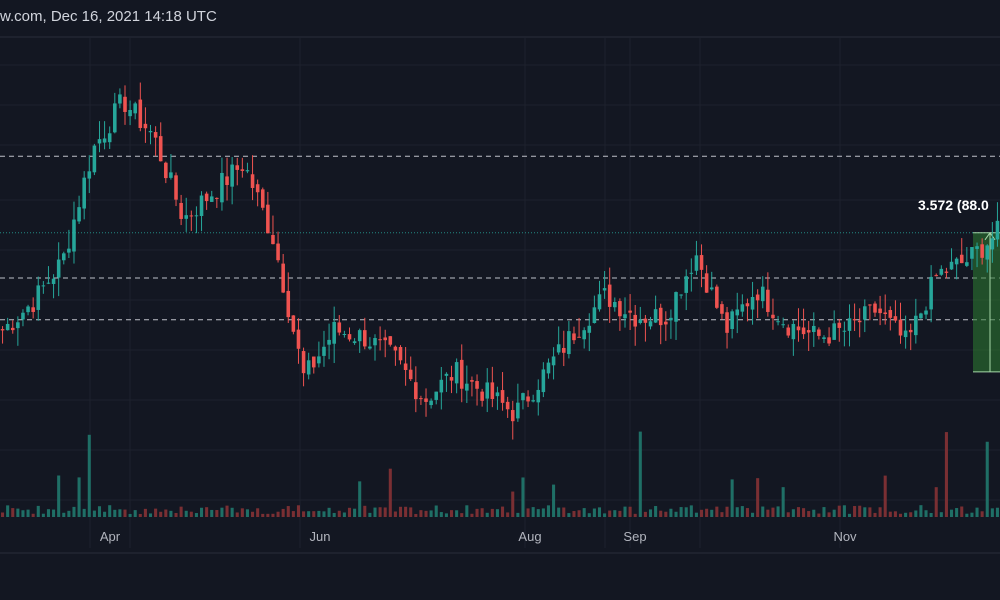 The width and height of the screenshot is (1000, 600). I want to click on x-axis: Apr Jun Aug Sep Nov, so click(478, 536).